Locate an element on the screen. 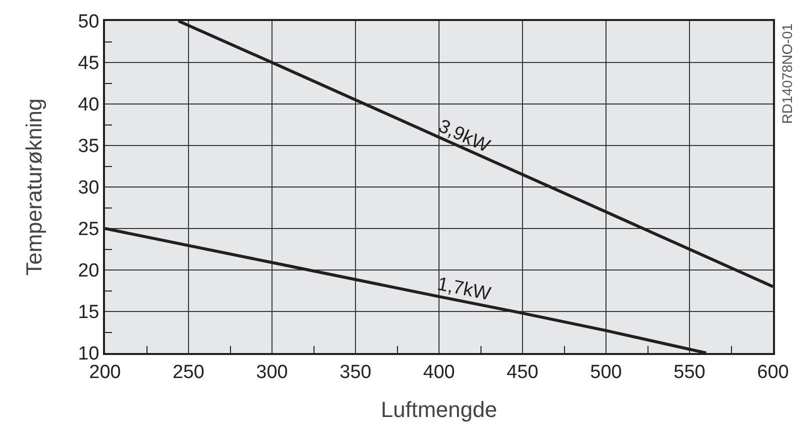  x-tick-label: 250 is located at coordinates (188, 372).